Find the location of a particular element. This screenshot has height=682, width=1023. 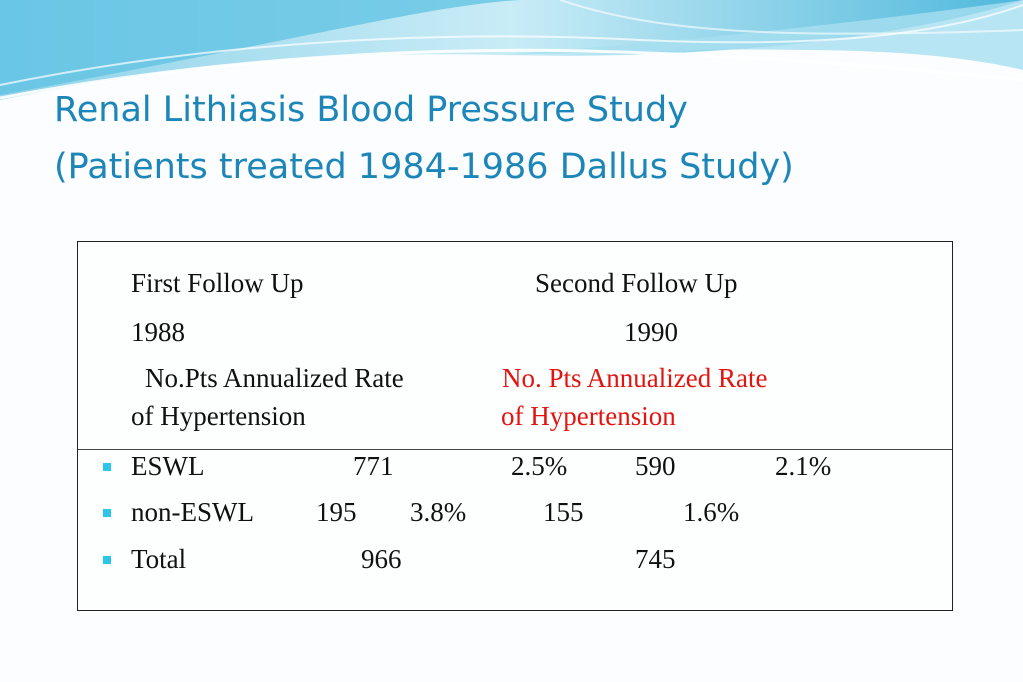

row-pts-1988: 771 is located at coordinates (373, 466).